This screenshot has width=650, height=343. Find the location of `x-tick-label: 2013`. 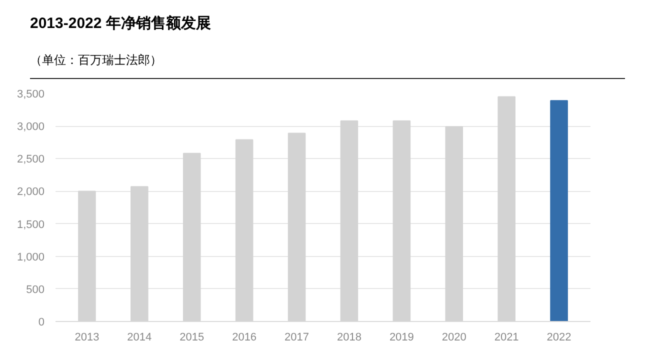

x-tick-label: 2013 is located at coordinates (87, 337).